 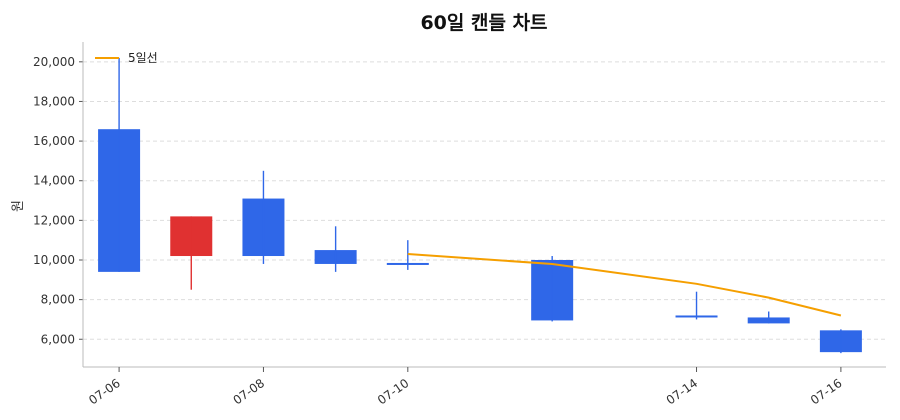 I want to click on legend: 5일선, so click(x=126, y=58).